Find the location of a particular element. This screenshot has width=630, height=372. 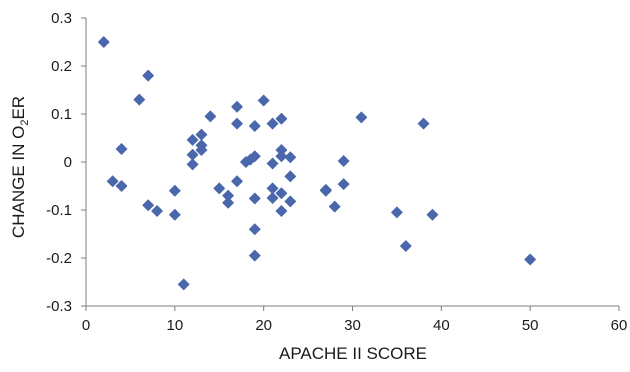

x-tick-label: 40 is located at coordinates (441, 325).